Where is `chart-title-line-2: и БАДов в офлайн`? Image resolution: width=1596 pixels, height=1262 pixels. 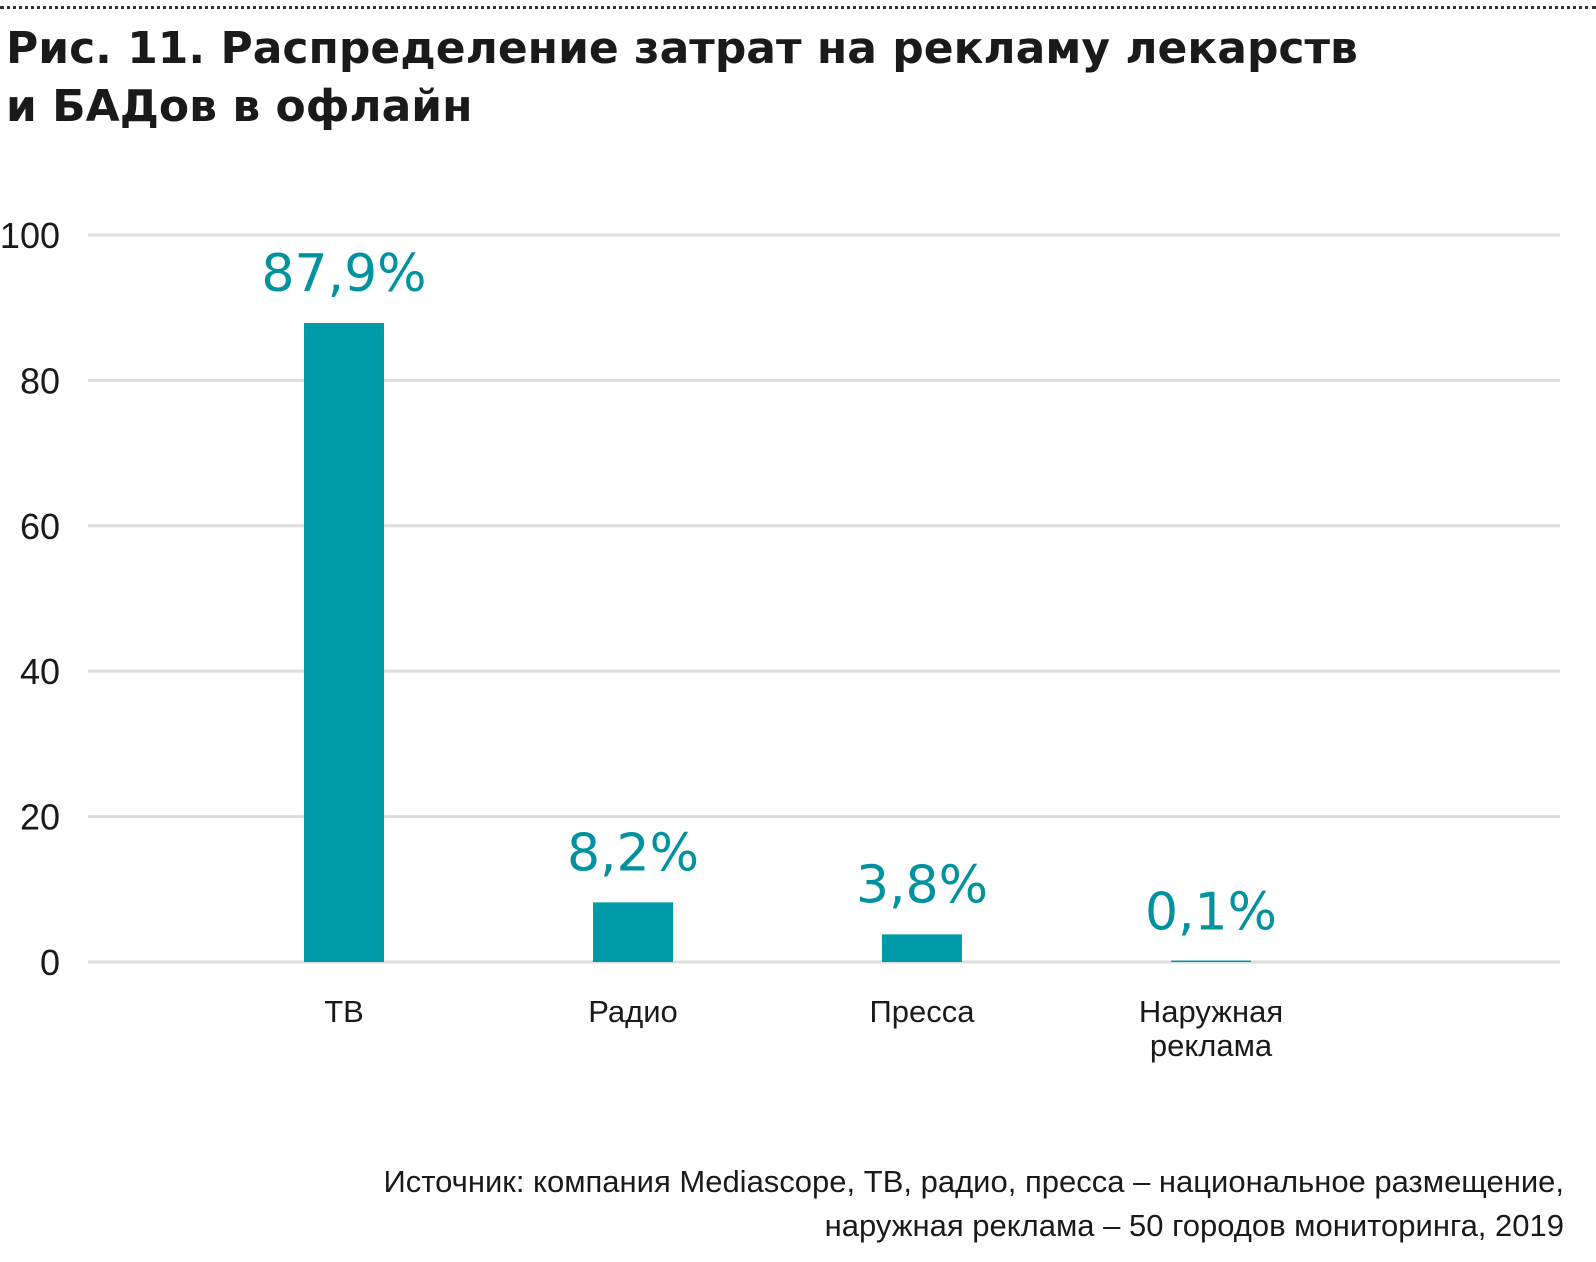 chart-title-line-2: и БАДов в офлайн is located at coordinates (239, 106).